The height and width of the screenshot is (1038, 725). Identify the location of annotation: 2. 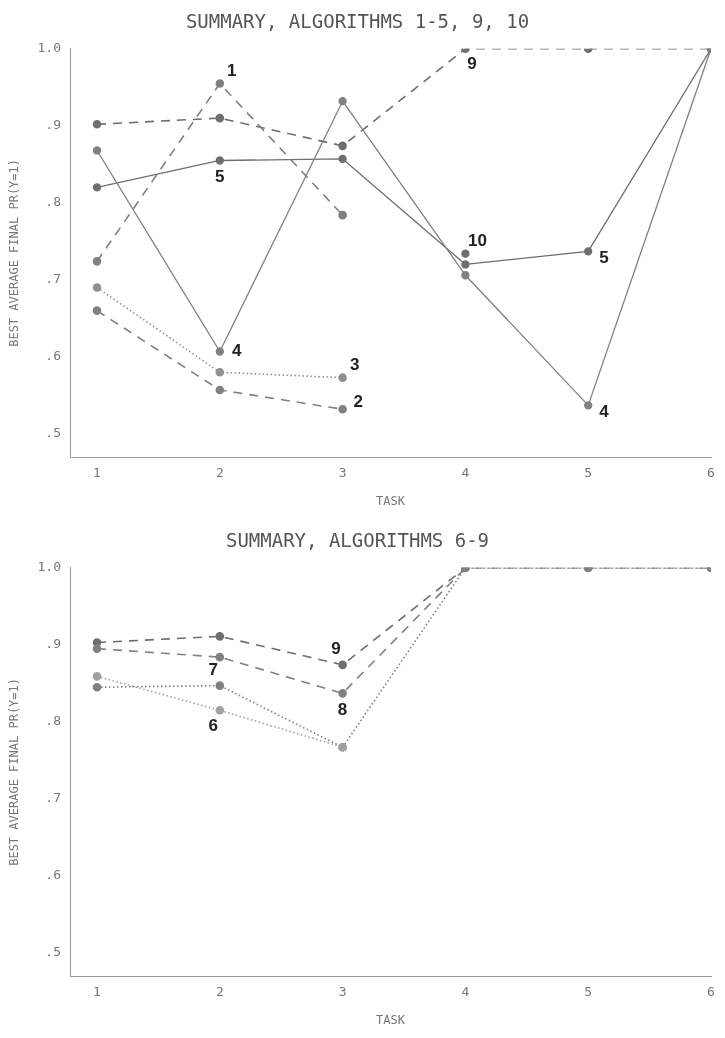
(358, 402).